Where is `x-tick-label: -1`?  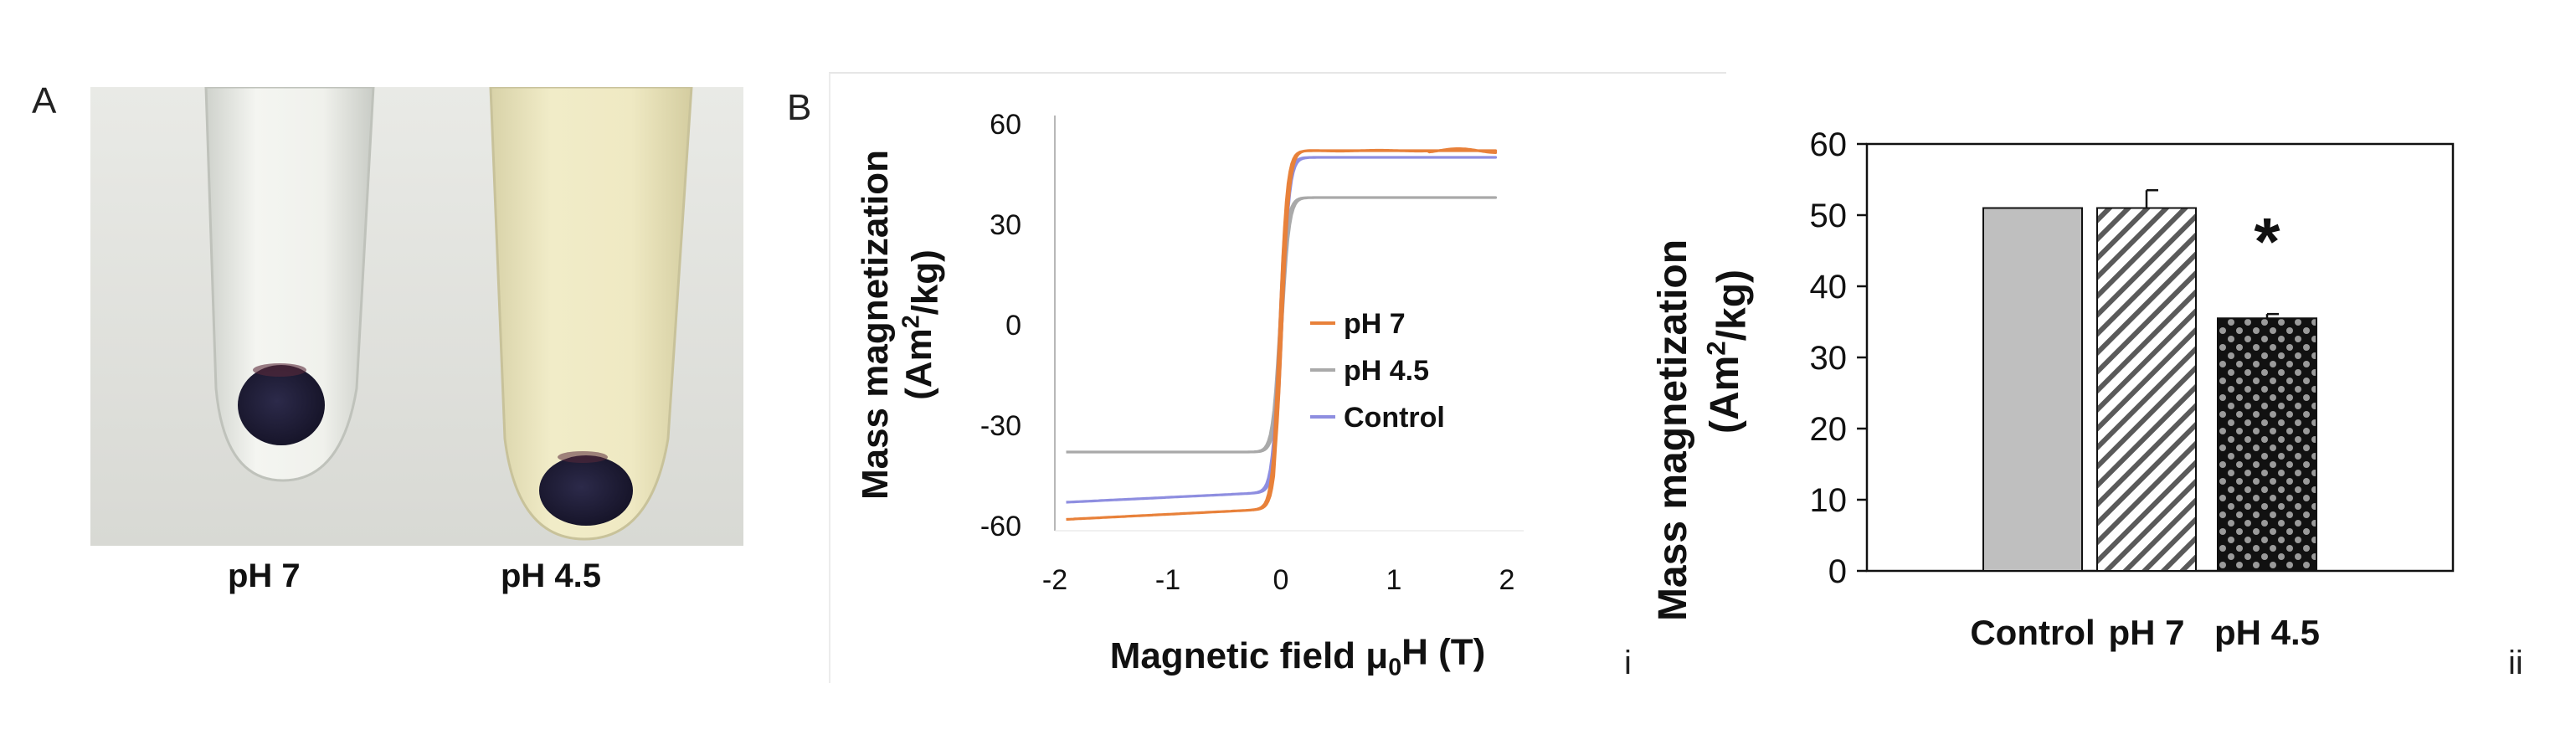 x-tick-label: -1 is located at coordinates (1167, 580).